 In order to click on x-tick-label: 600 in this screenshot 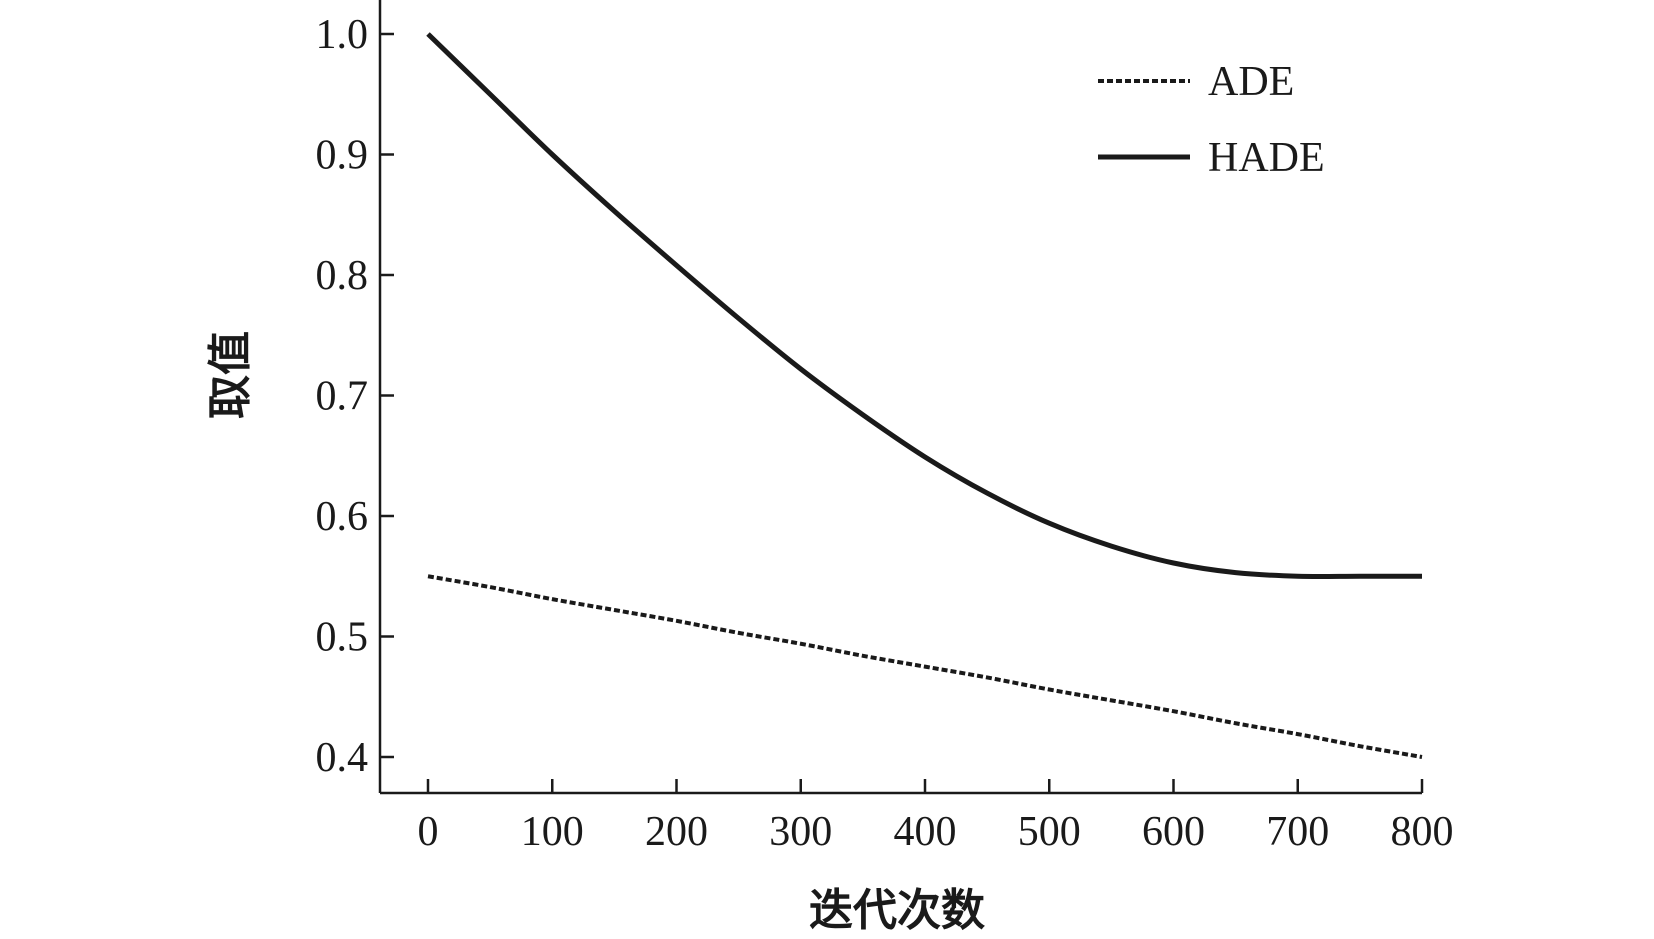, I will do `click(1173, 832)`.